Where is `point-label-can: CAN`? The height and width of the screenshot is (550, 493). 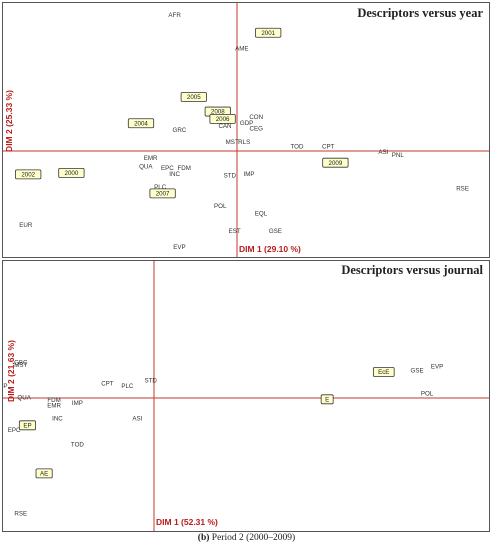
point-label-can: CAN is located at coordinates (224, 126).